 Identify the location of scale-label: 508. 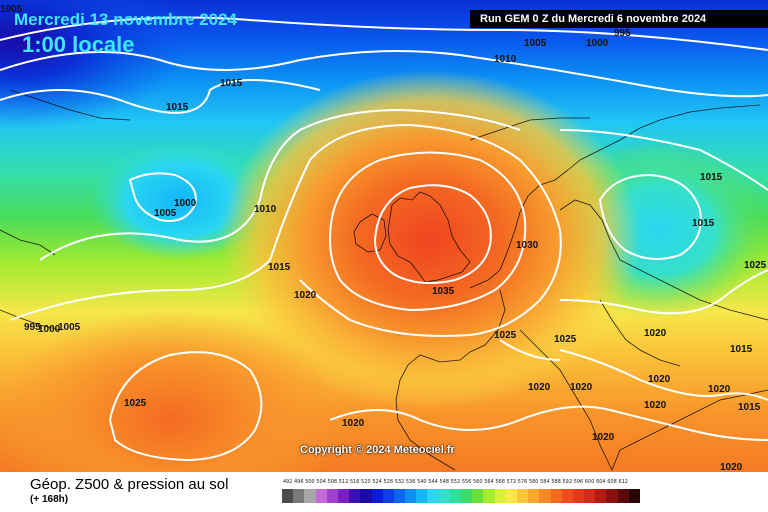
(332, 482).